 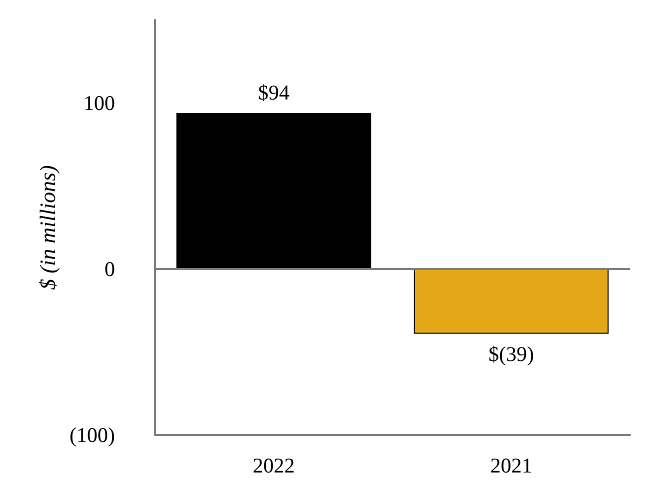 I want to click on data-label: $(39), so click(x=511, y=354).